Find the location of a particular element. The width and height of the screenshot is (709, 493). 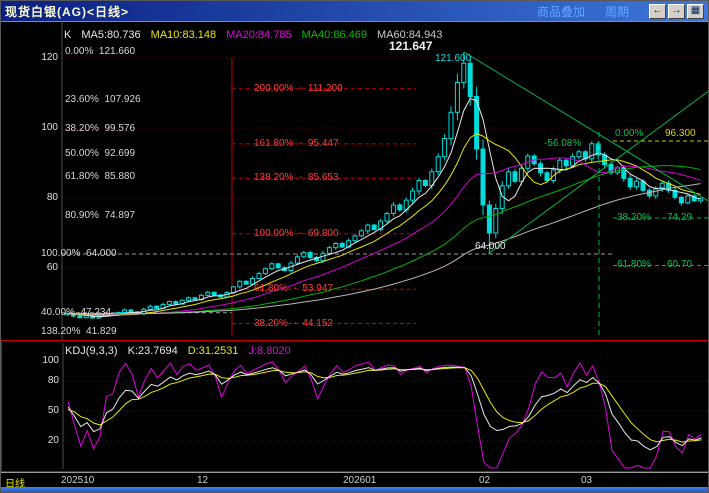

time-axis-tick: 12 is located at coordinates (203, 480).